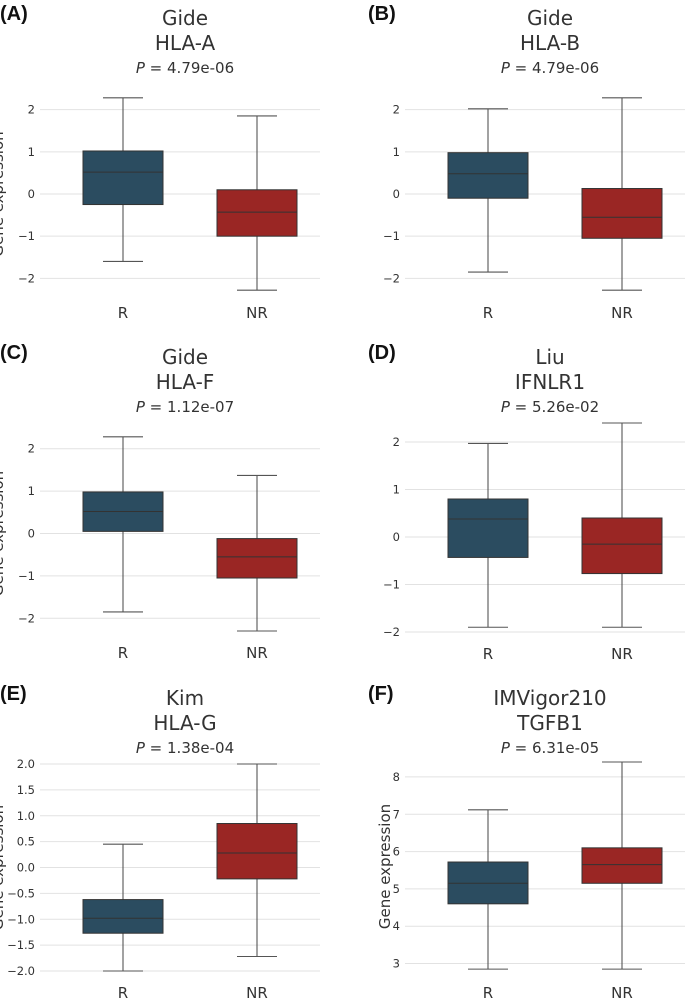 The height and width of the screenshot is (1000, 685). I want to click on gene-title: HLA-B, so click(550, 43).